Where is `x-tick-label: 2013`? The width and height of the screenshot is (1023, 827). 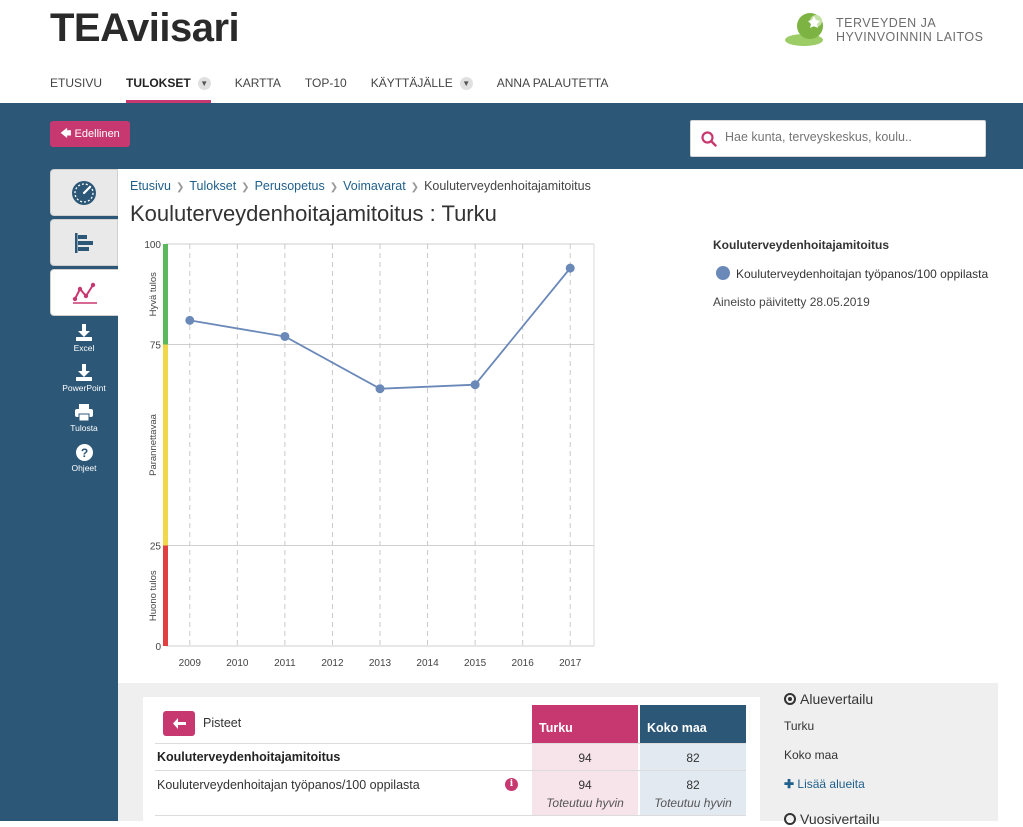
x-tick-label: 2013 is located at coordinates (380, 663).